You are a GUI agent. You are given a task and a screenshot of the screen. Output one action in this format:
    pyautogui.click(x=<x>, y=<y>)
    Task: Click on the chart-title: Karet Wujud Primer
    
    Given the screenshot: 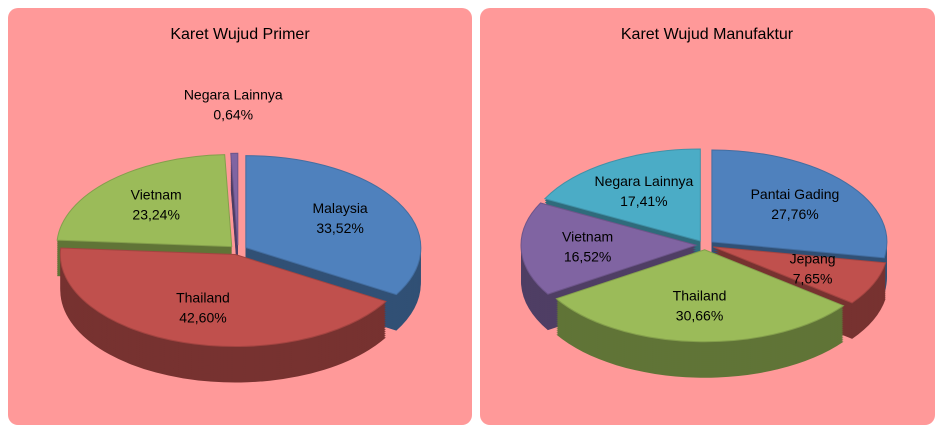 What is the action you would take?
    pyautogui.click(x=240, y=34)
    